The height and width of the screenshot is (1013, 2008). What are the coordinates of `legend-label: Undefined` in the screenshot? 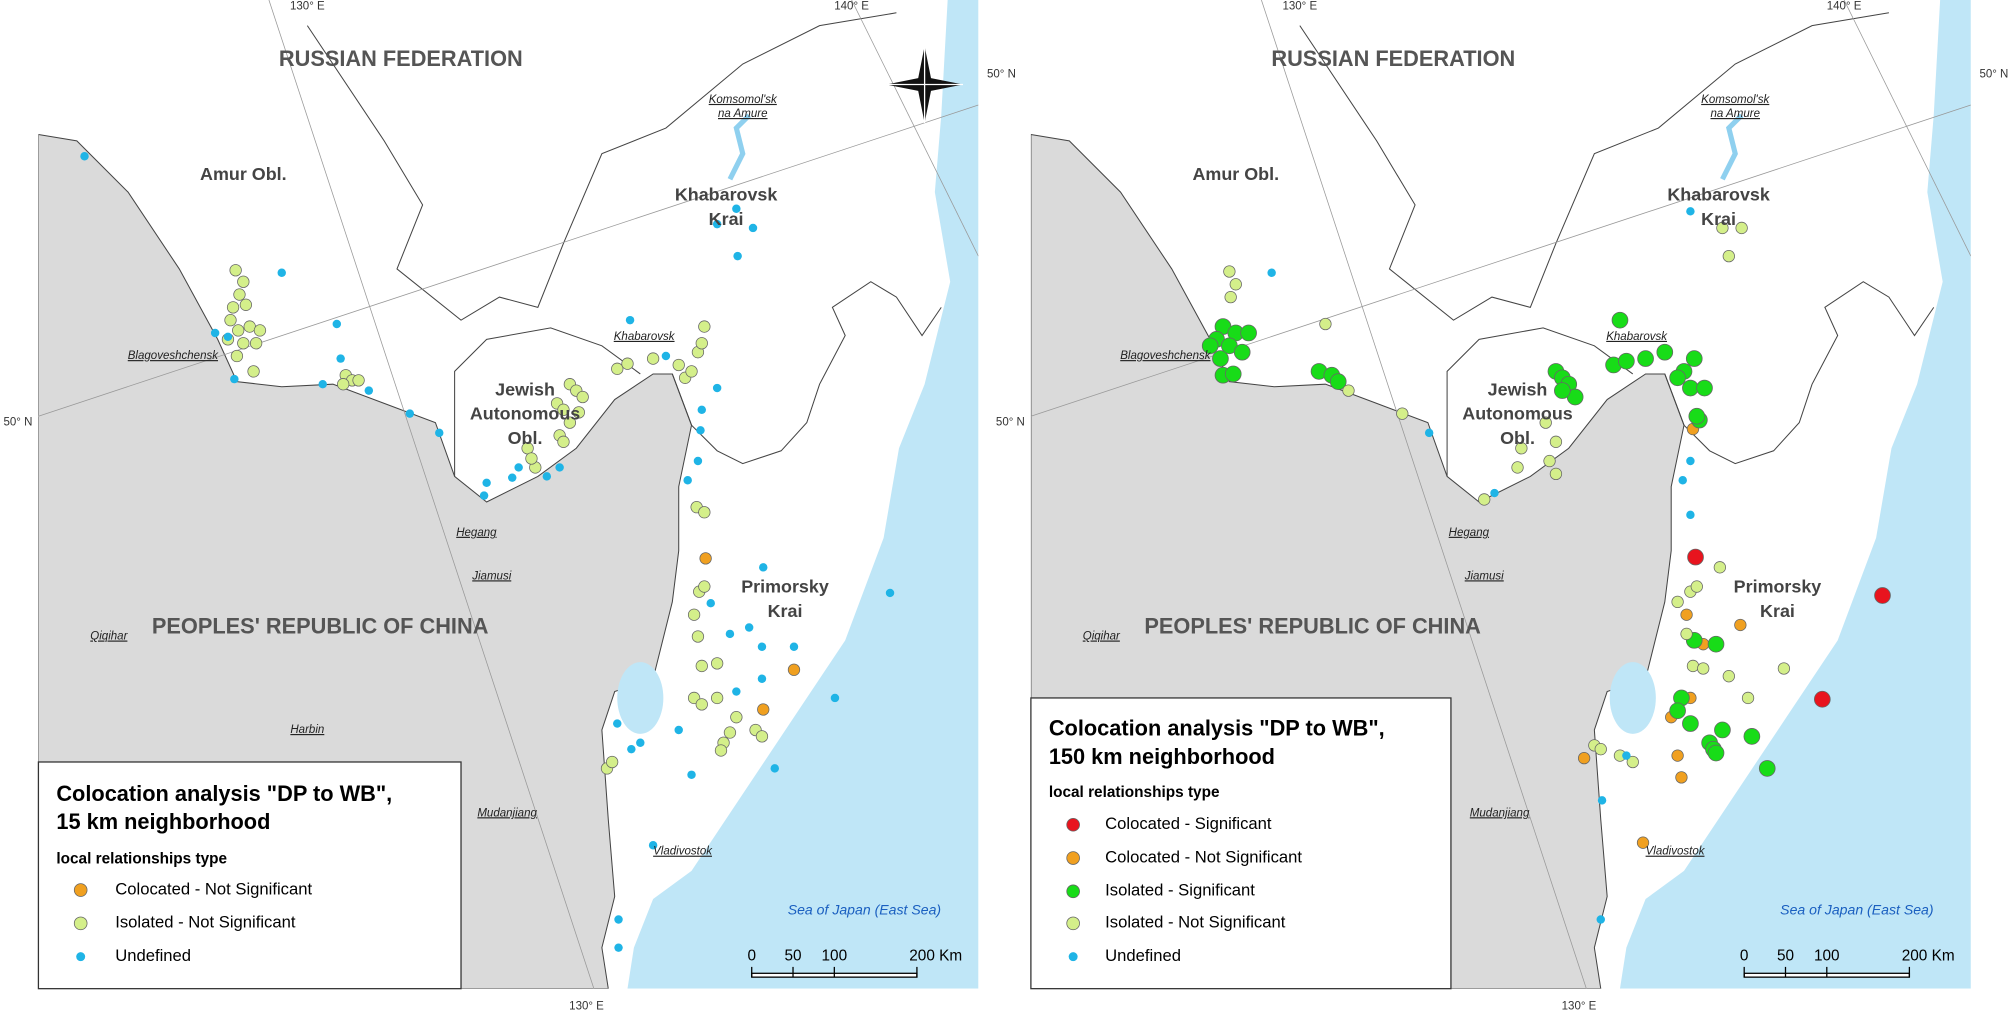 It's located at (153, 955).